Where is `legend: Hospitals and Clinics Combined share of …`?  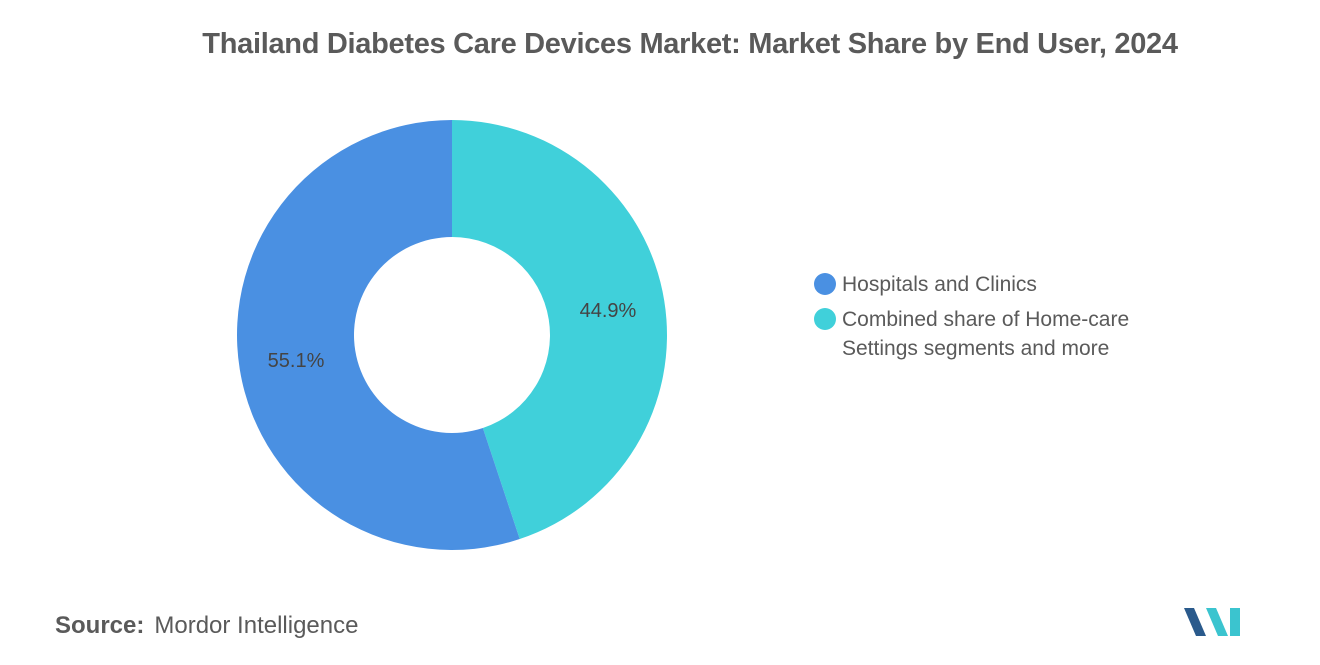 legend: Hospitals and Clinics Combined share of … is located at coordinates (1004, 319).